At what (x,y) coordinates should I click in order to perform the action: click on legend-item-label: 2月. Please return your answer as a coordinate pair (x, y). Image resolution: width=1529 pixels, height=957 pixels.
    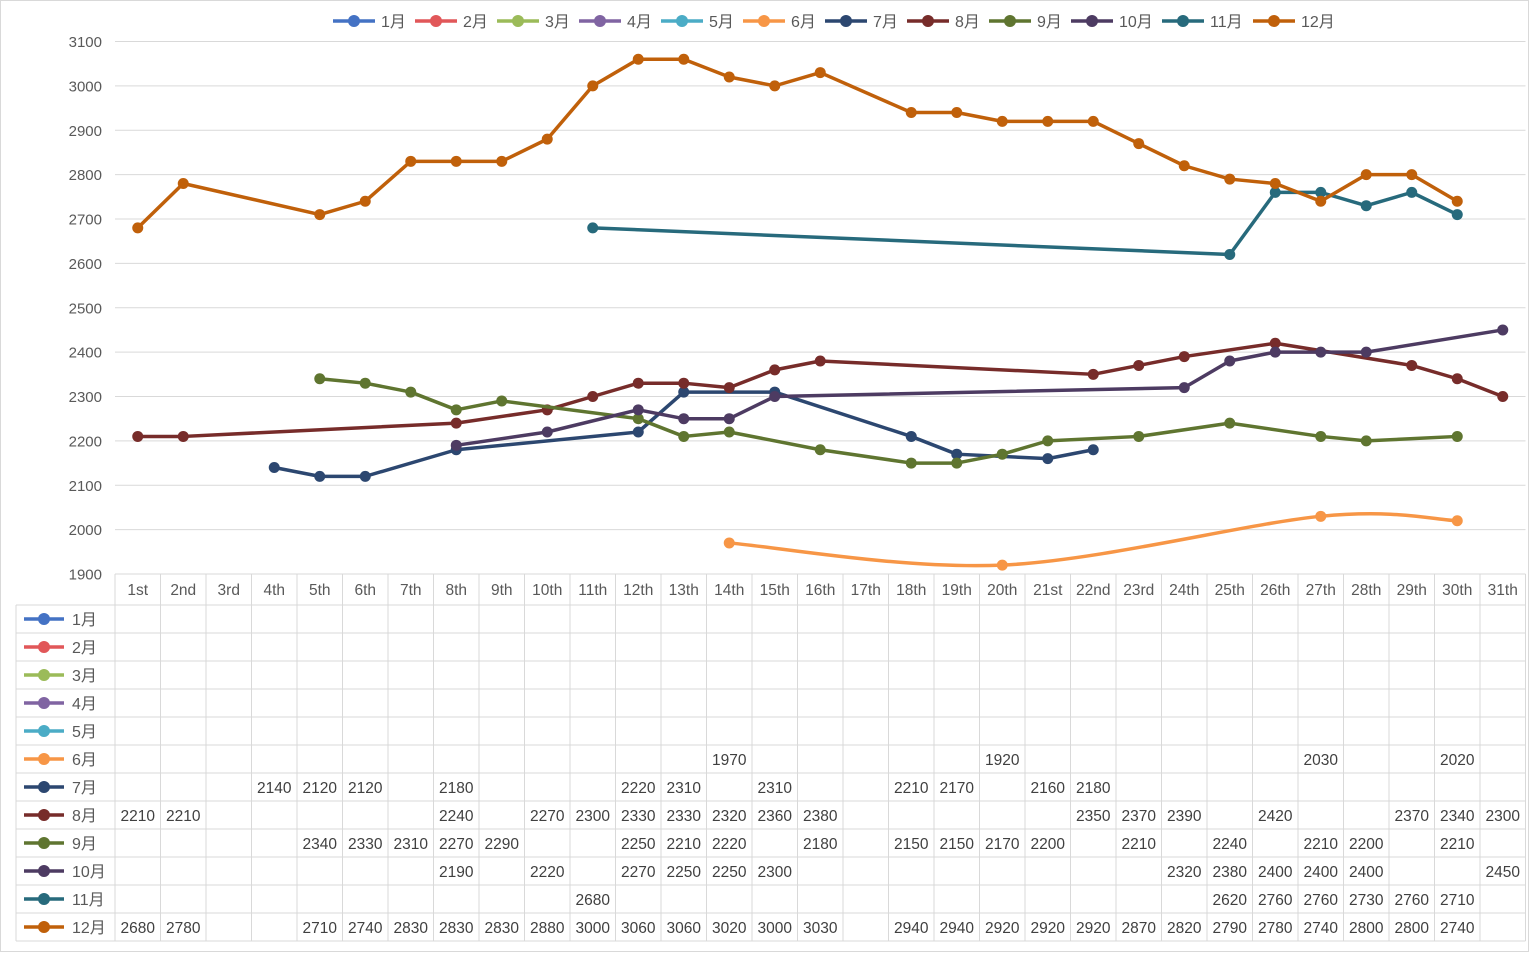
    Looking at the image, I should click on (475, 22).